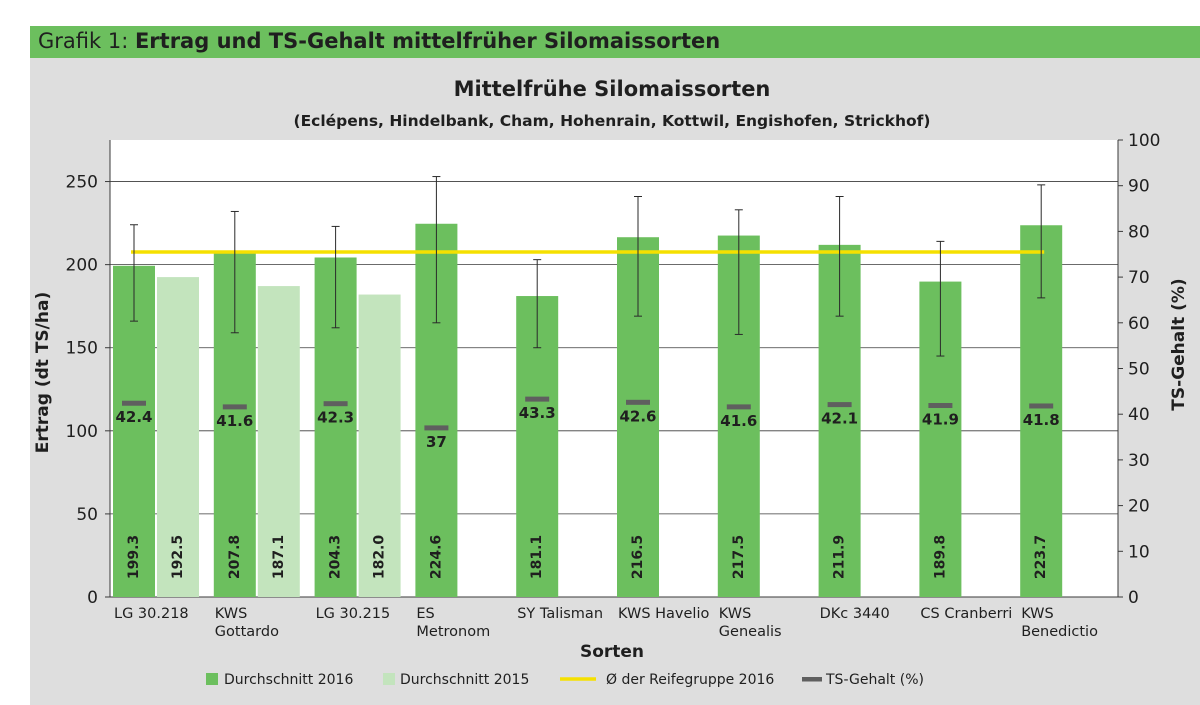  What do you see at coordinates (855, 614) in the screenshot?
I see `x-tick-label: DKc 3440` at bounding box center [855, 614].